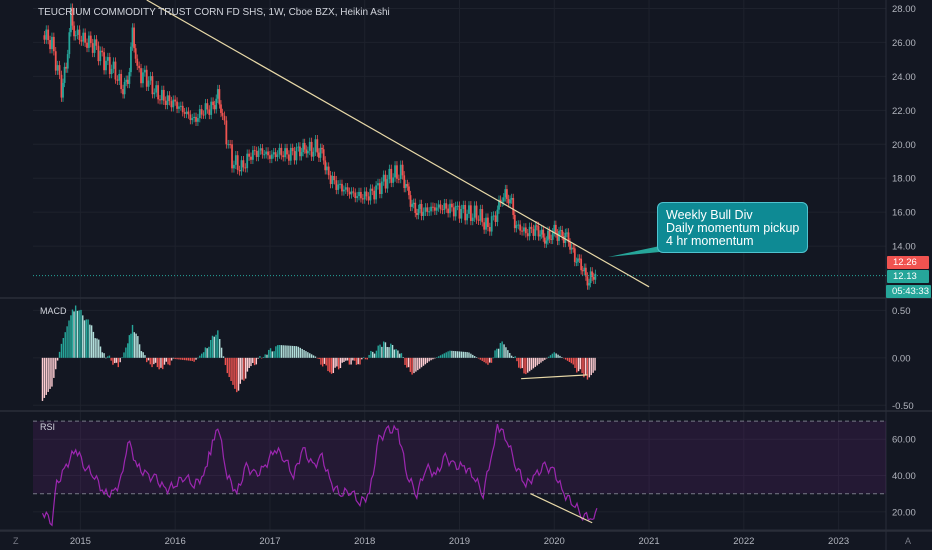 Image resolution: width=932 pixels, height=550 pixels. I want to click on x-tick-label: 2017, so click(269, 541).